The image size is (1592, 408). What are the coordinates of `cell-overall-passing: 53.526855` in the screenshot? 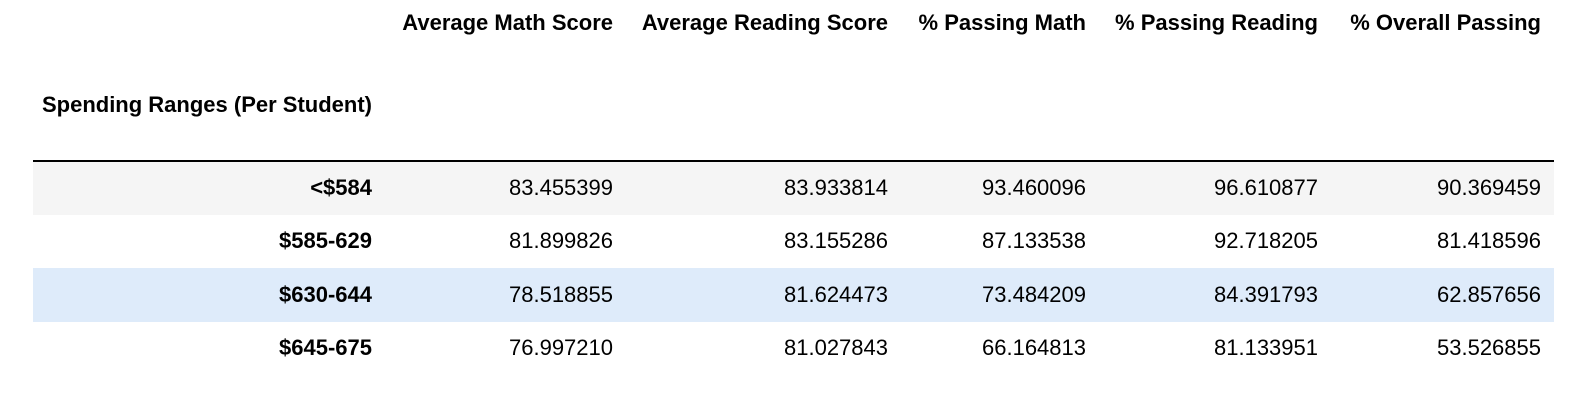 It's located at (1489, 348).